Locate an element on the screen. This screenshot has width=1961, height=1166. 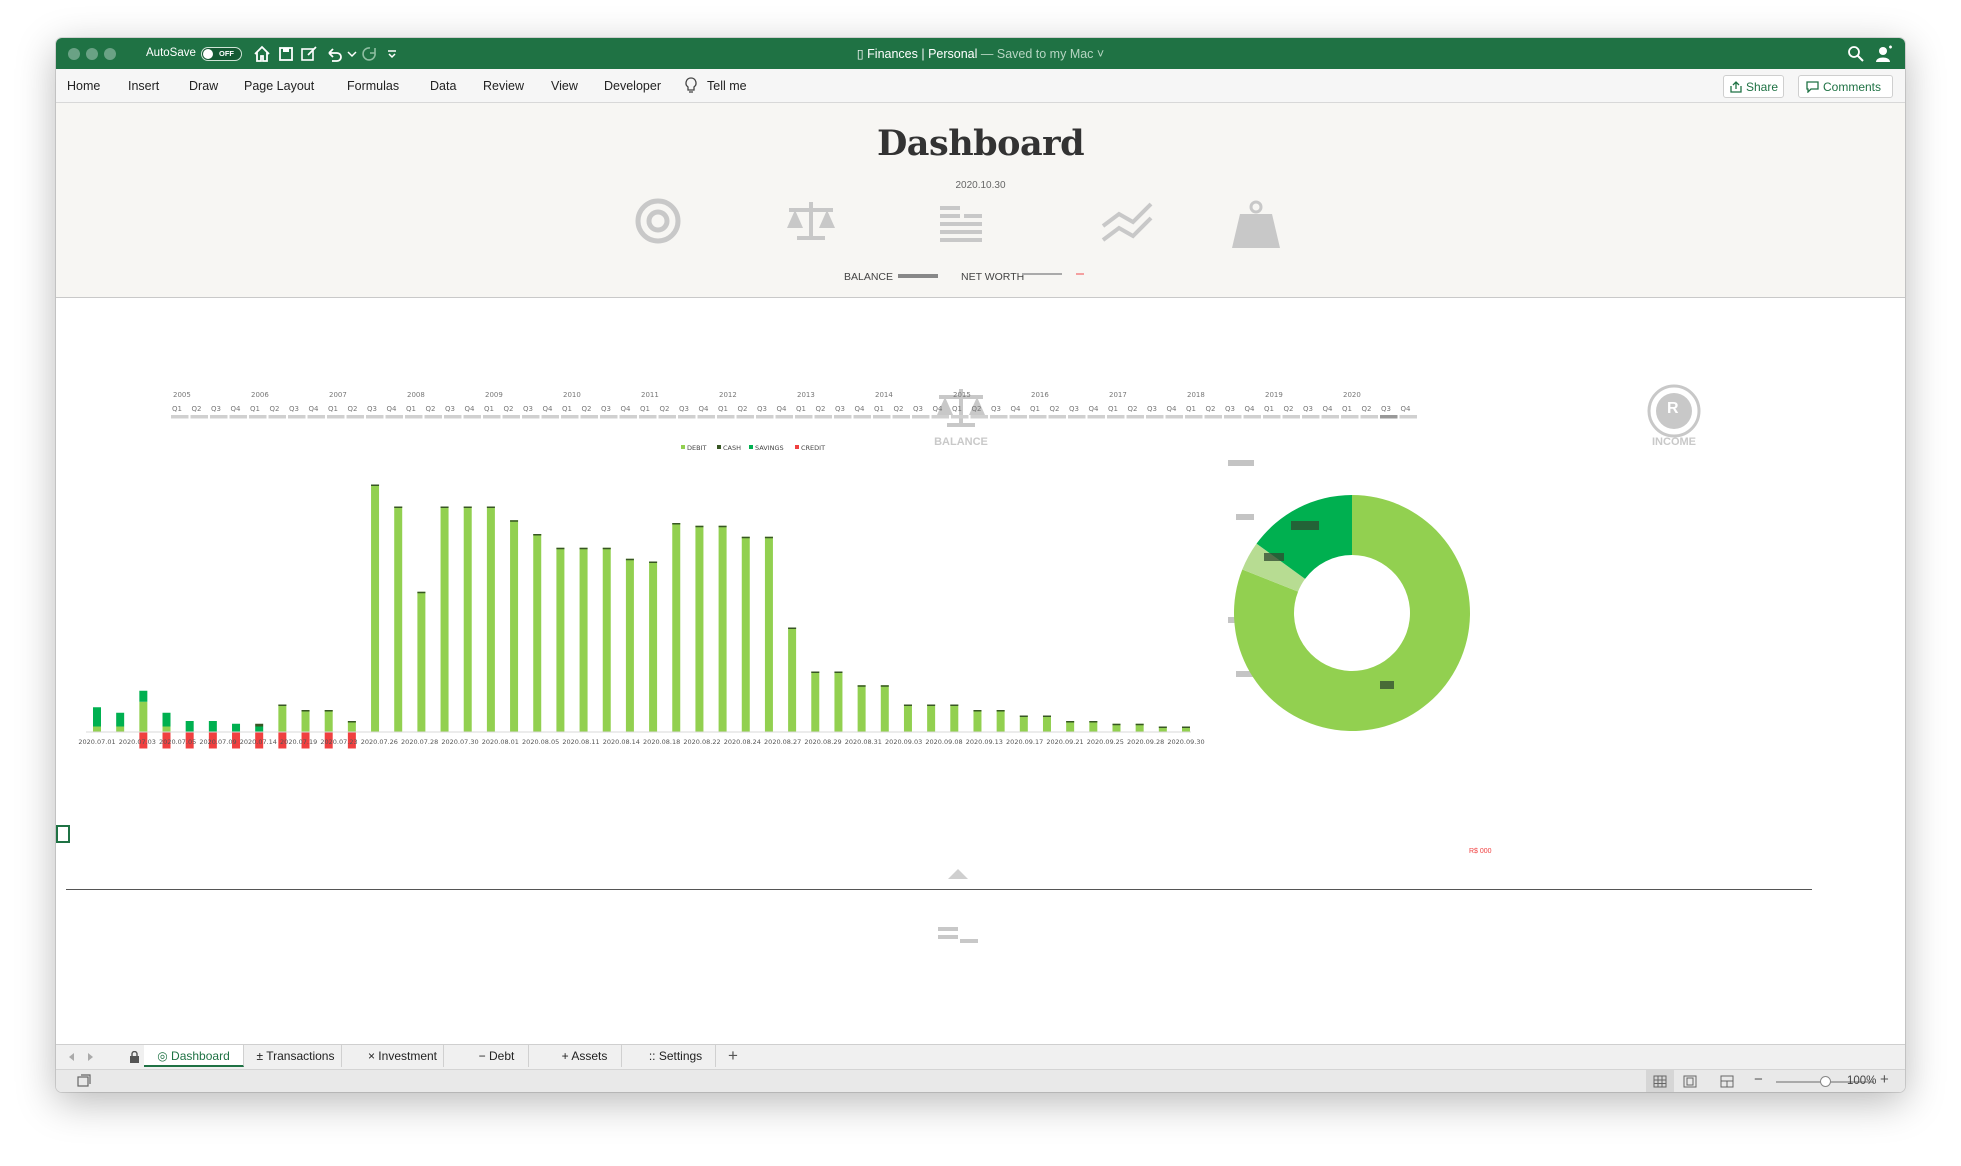
chevron-down-icon is located at coordinates (352, 54).